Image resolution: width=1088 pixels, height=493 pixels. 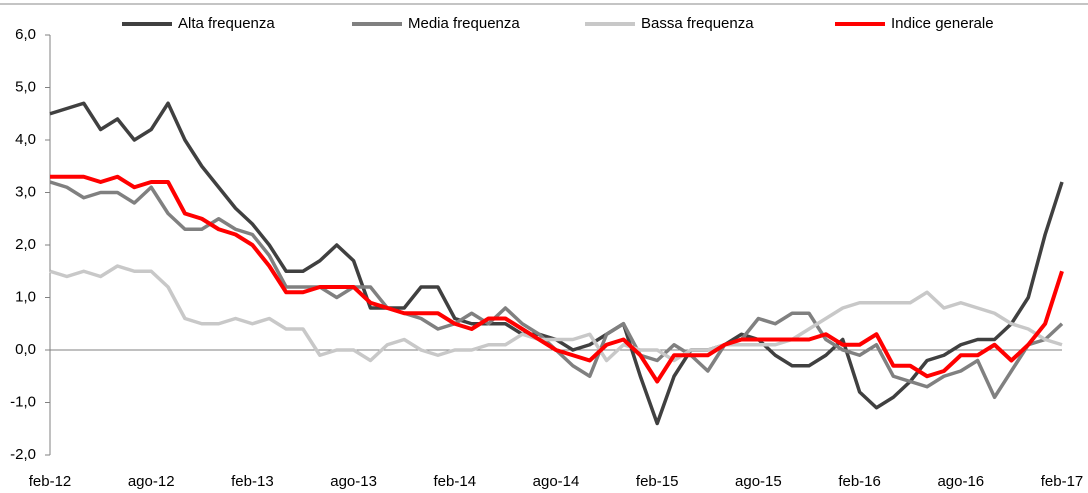 I want to click on x-tick-label: feb-14, so click(x=455, y=481).